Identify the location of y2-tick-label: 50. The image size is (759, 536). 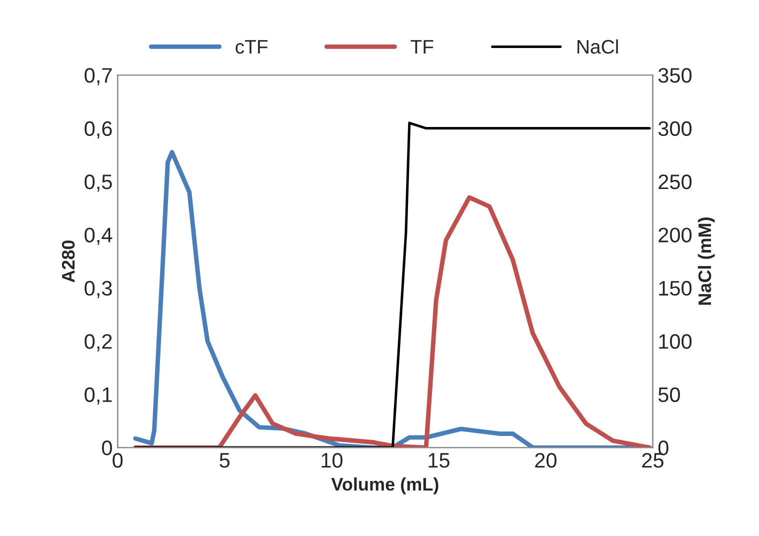
(669, 394).